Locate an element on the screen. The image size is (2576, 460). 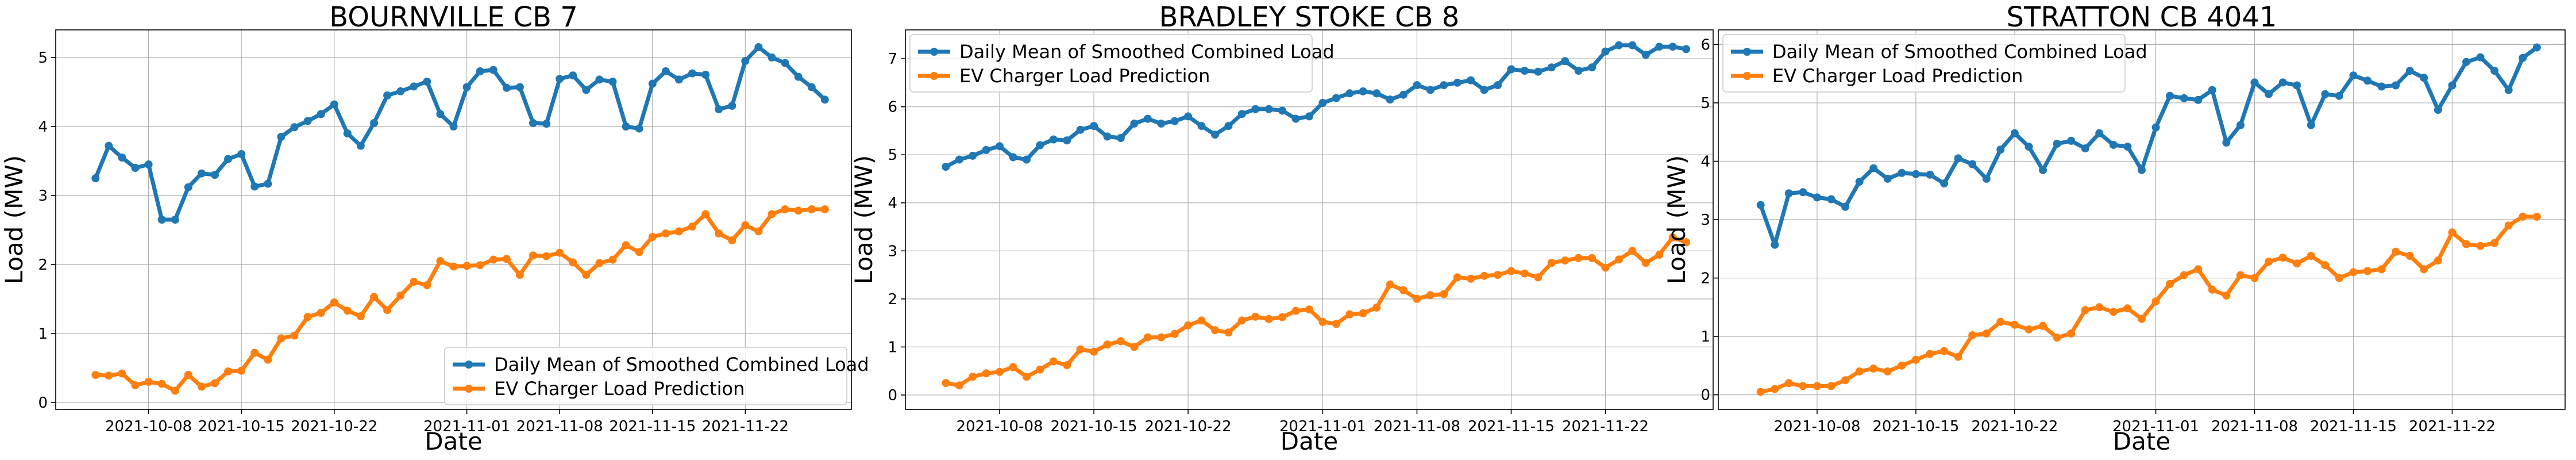
y-tick-label: 1 is located at coordinates (892, 347).